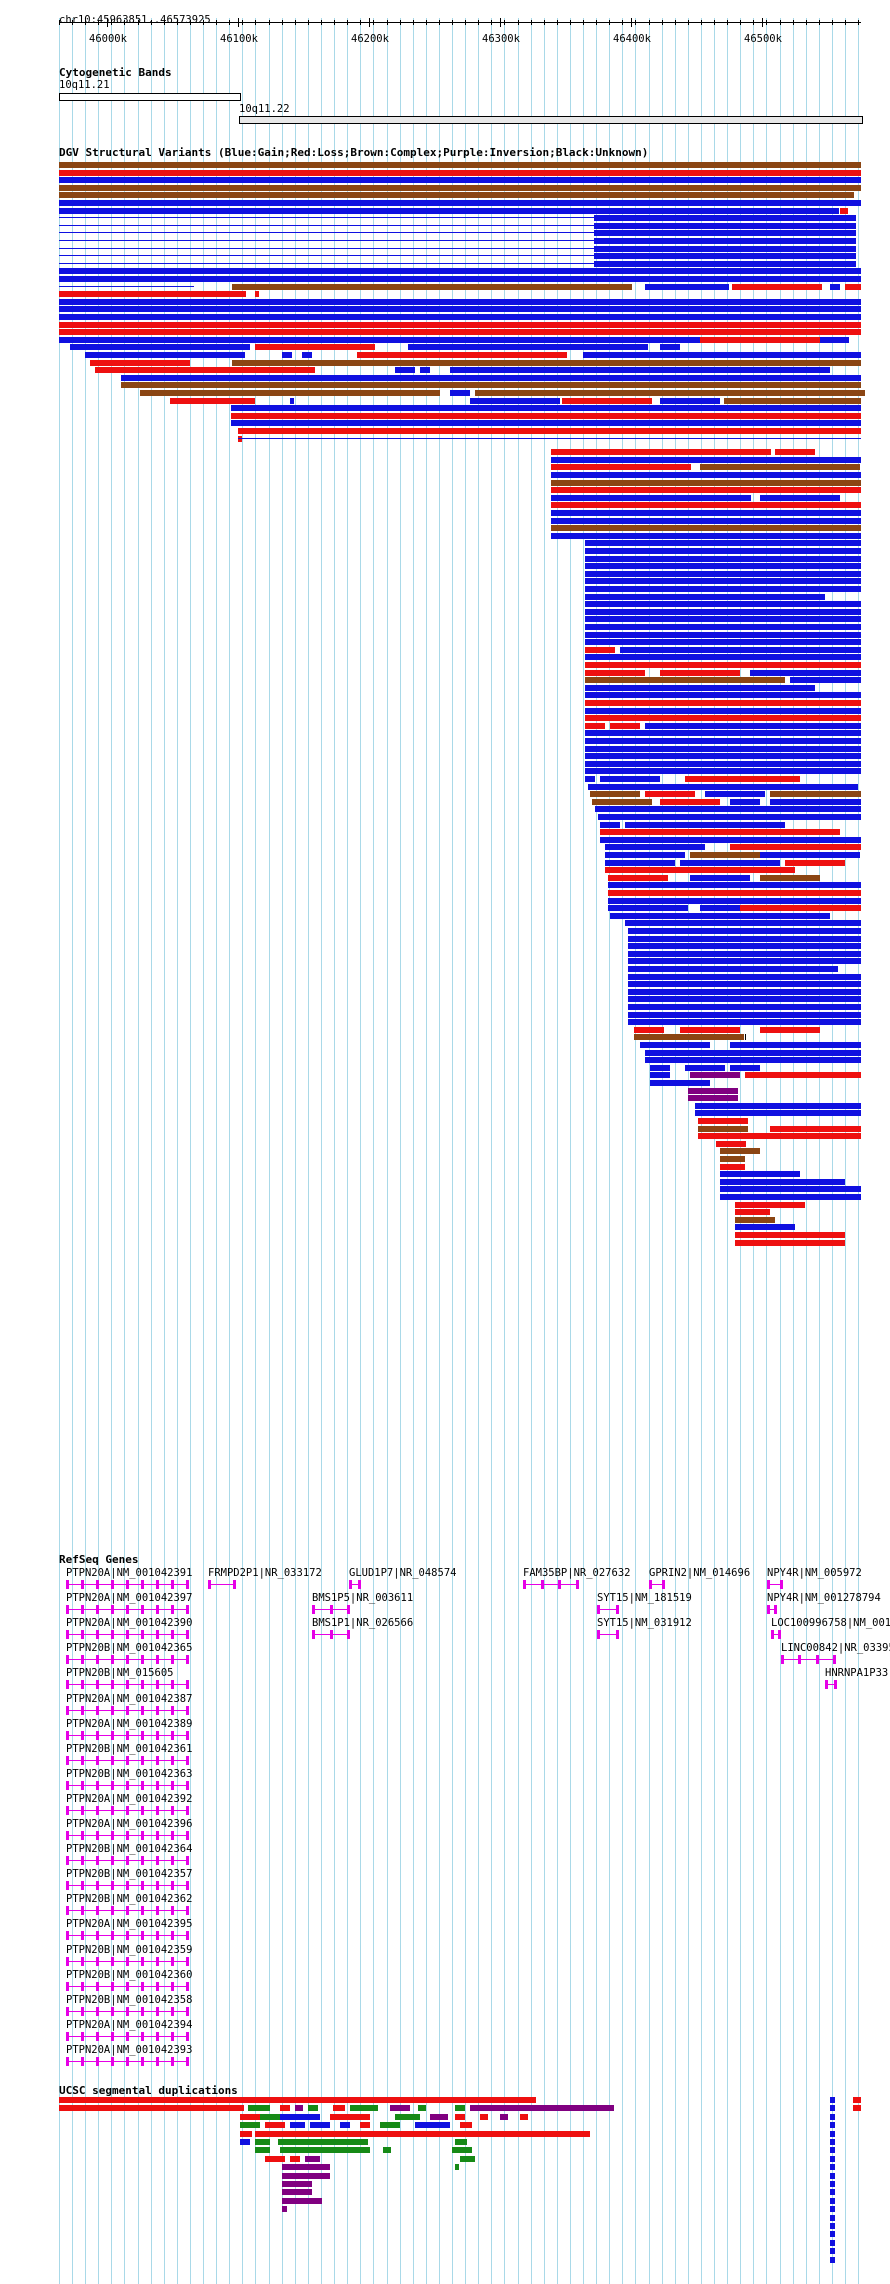 The width and height of the screenshot is (890, 2284). I want to click on cytoband, so click(551, 120).